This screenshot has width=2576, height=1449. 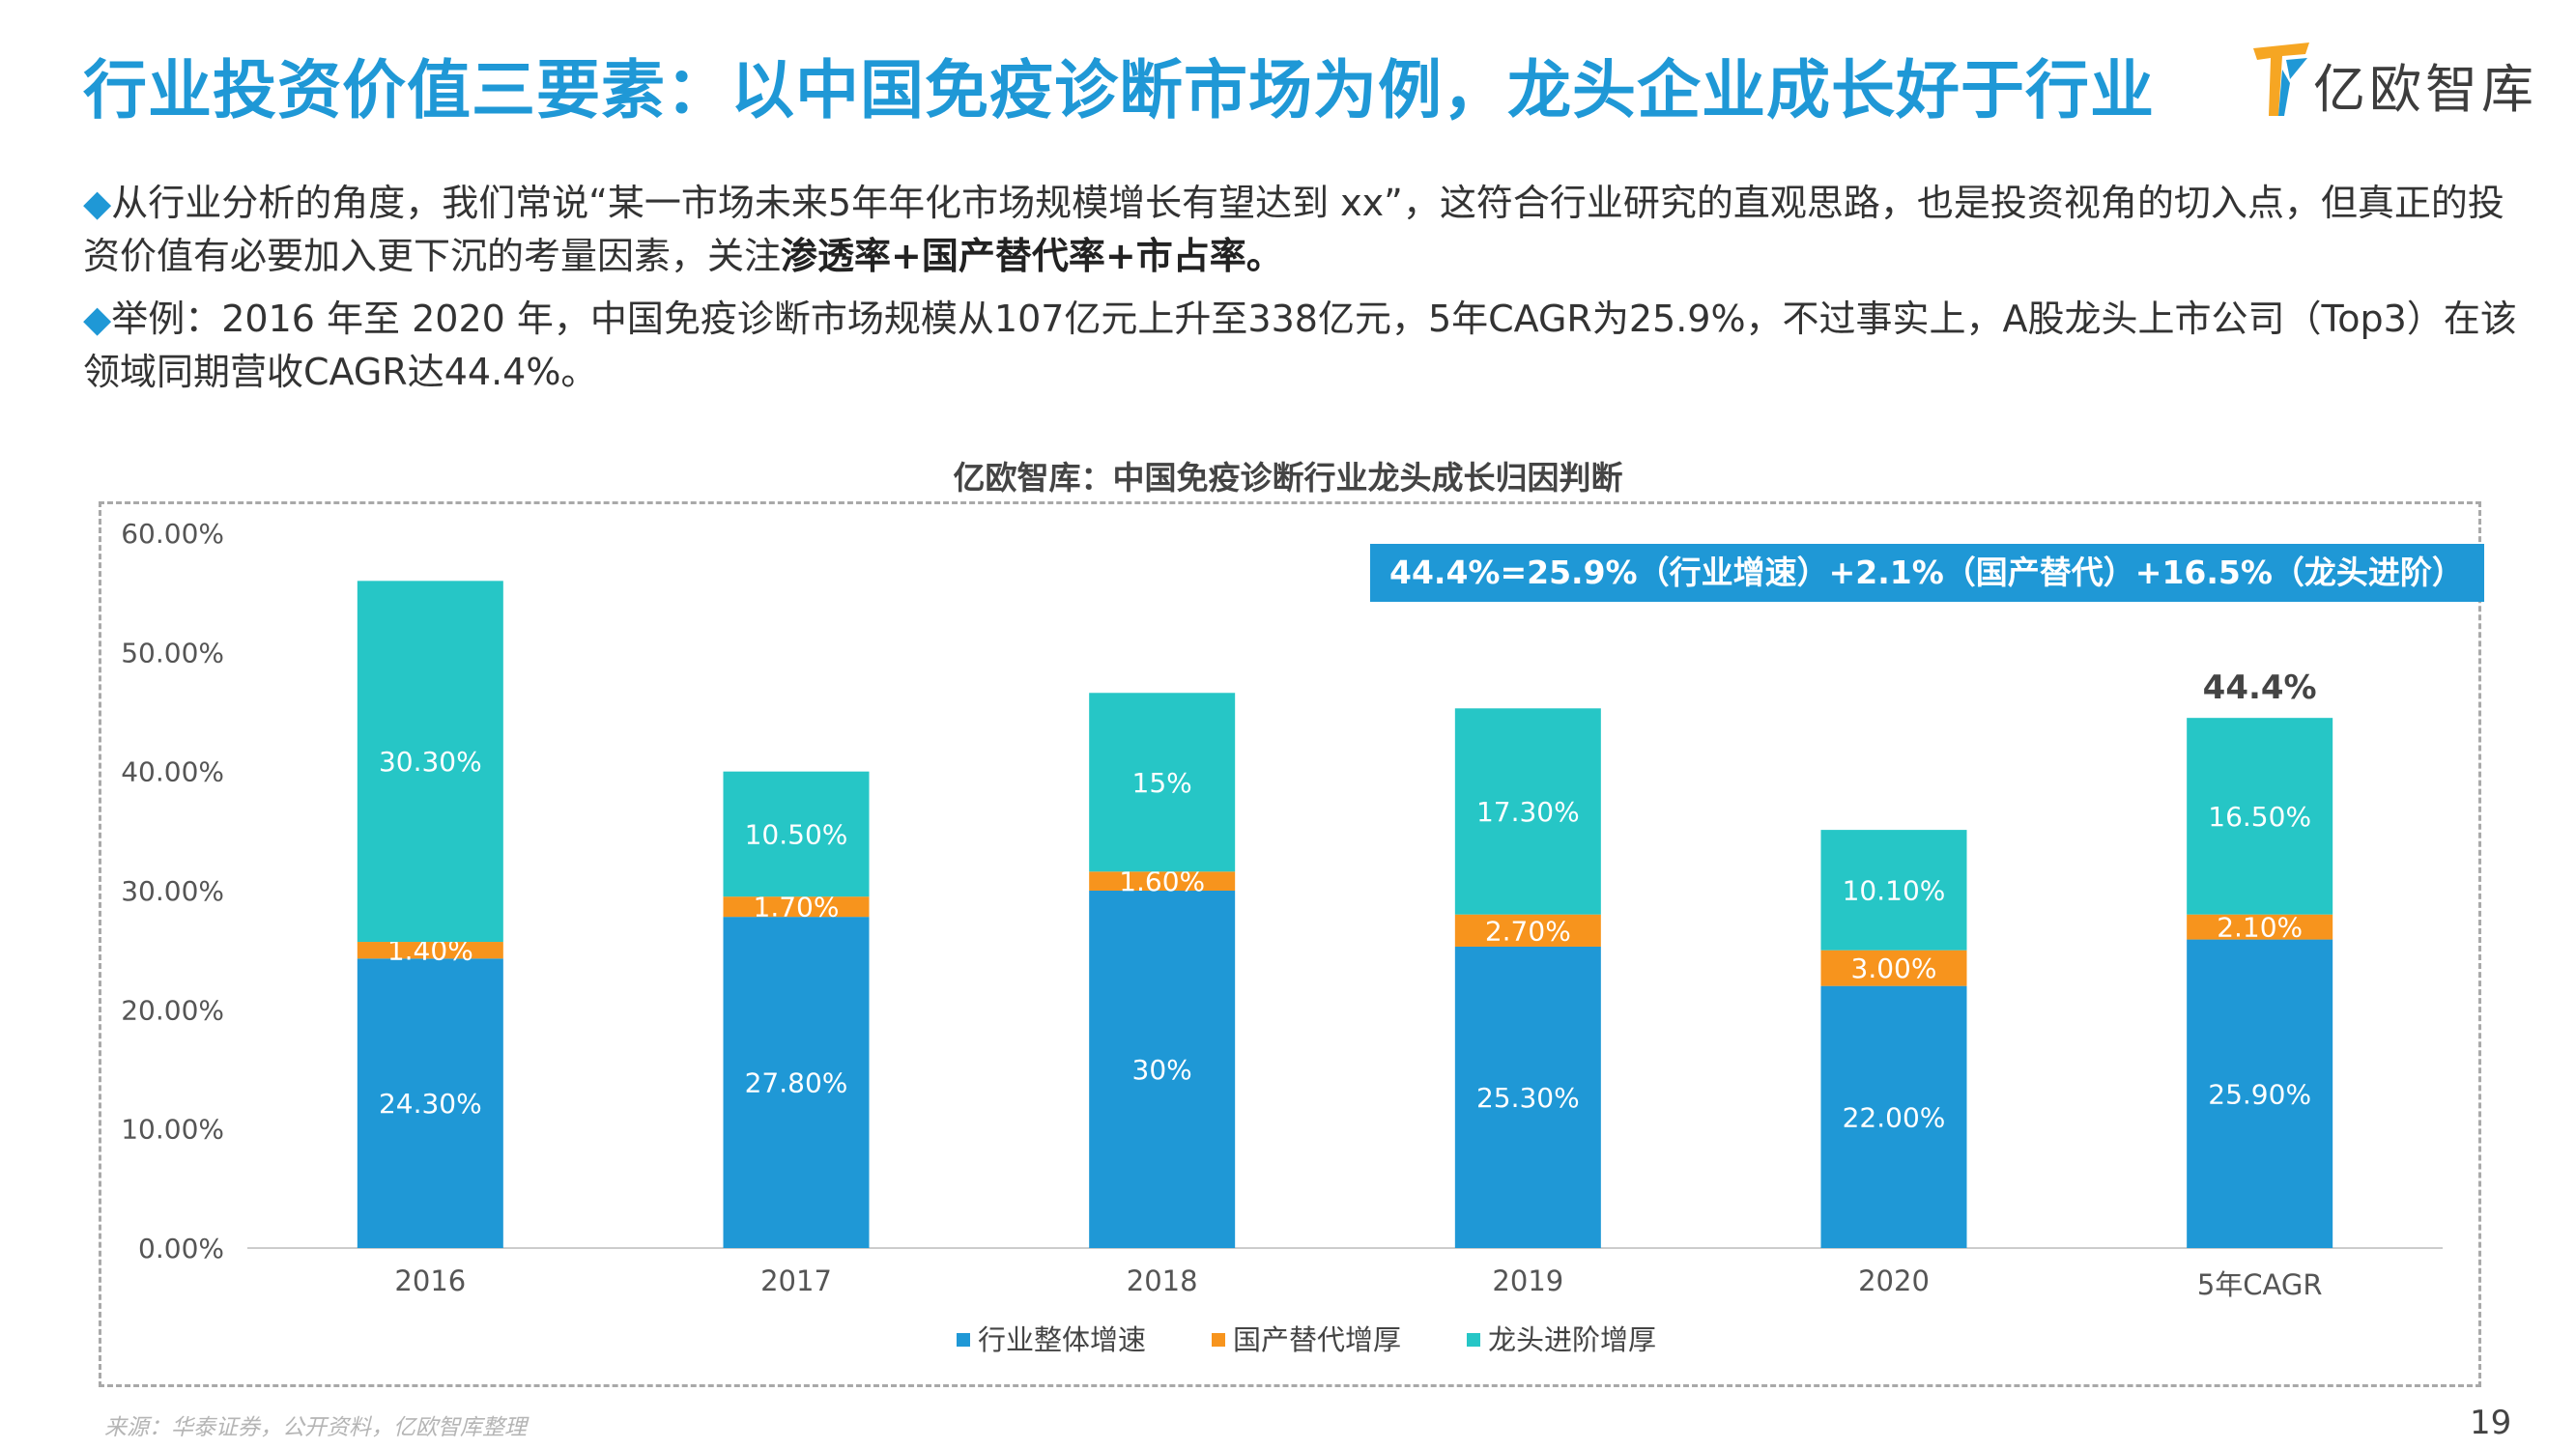 What do you see at coordinates (1163, 1280) in the screenshot?
I see `x-tick-label: 2018` at bounding box center [1163, 1280].